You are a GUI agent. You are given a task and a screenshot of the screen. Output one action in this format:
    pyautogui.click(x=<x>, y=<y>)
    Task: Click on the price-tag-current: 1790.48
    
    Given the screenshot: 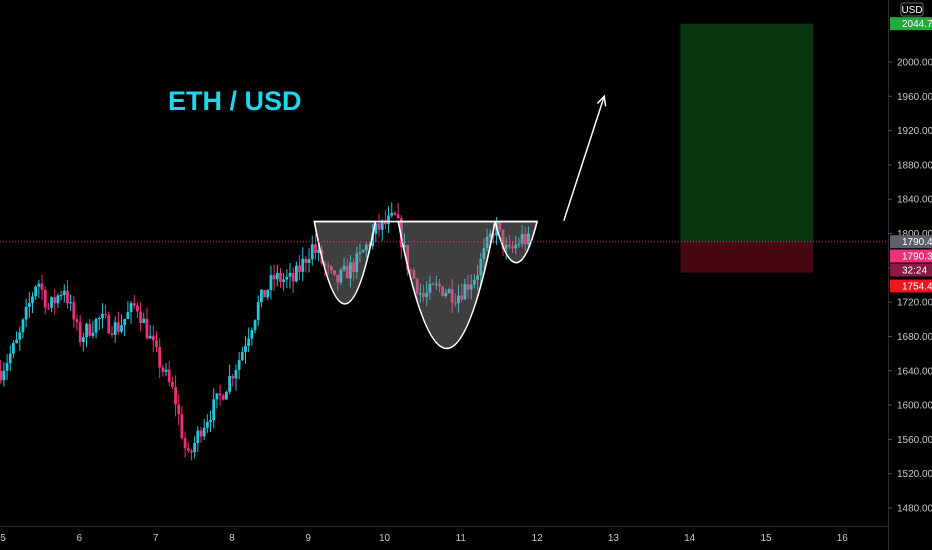 What is the action you would take?
    pyautogui.click(x=911, y=242)
    